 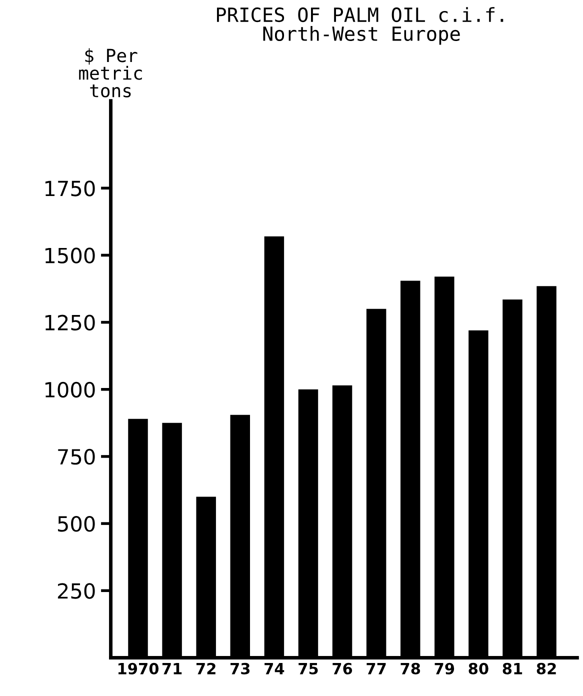 I want to click on x-tick-label: 80, so click(x=478, y=668).